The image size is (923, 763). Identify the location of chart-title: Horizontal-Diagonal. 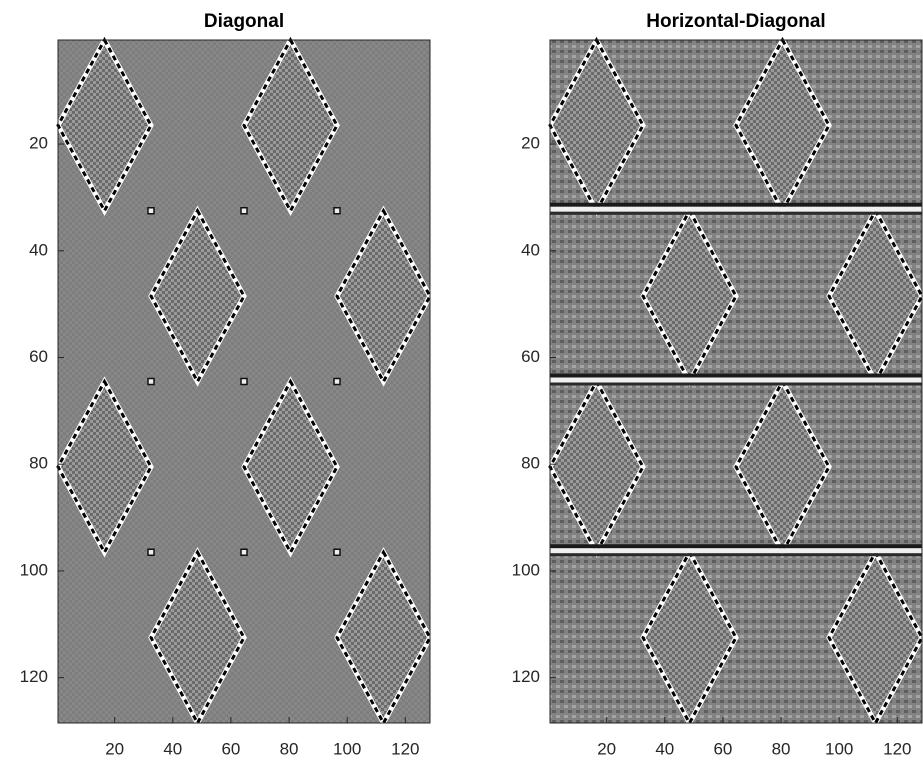
(735, 21).